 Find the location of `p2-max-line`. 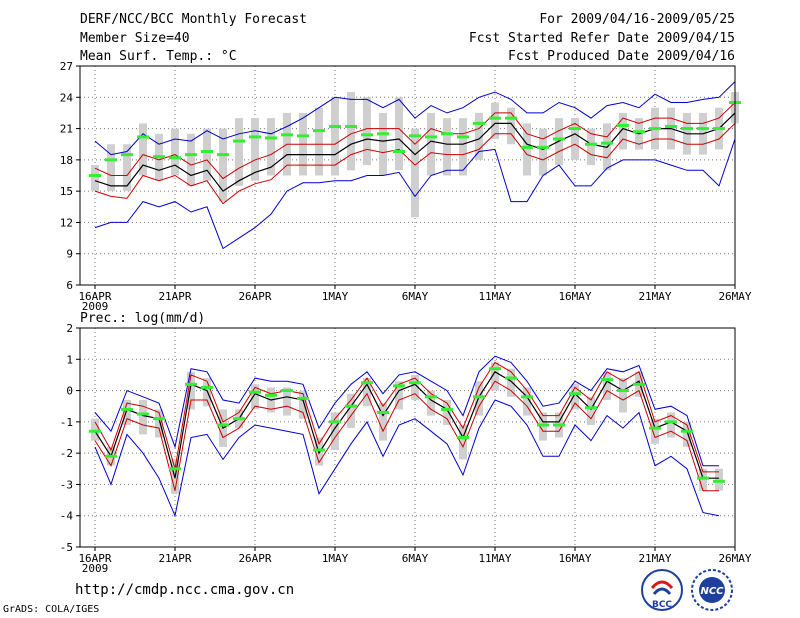

p2-max-line is located at coordinates (406, 411).